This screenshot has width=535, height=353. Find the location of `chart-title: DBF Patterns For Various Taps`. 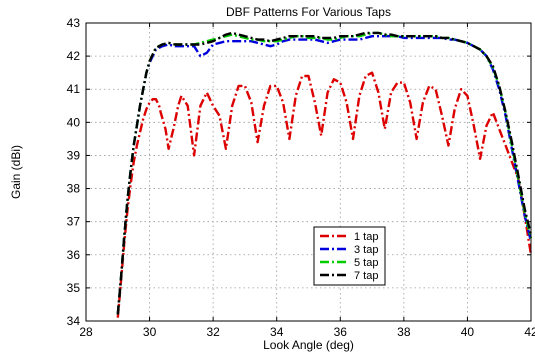

chart-title: DBF Patterns For Various Taps is located at coordinates (308, 12).